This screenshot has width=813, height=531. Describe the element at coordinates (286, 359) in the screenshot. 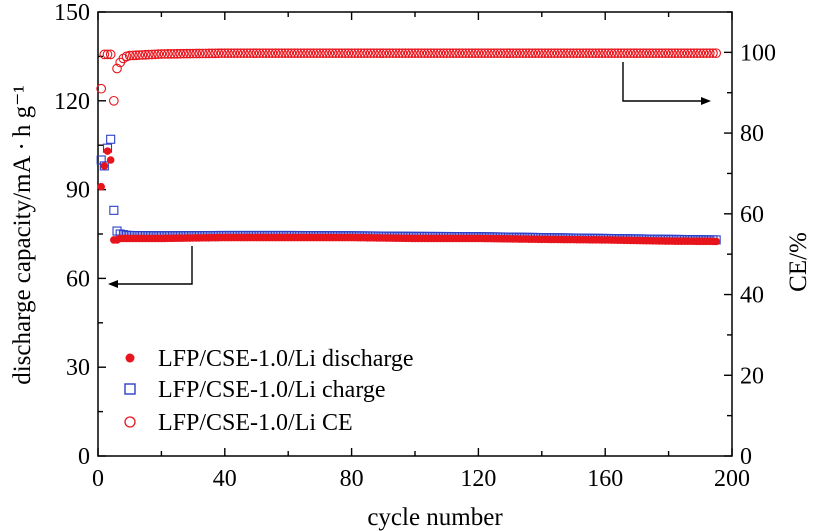

I see `legend-discharge-label: LFP/CSE-1.0/Li discharge` at that location.